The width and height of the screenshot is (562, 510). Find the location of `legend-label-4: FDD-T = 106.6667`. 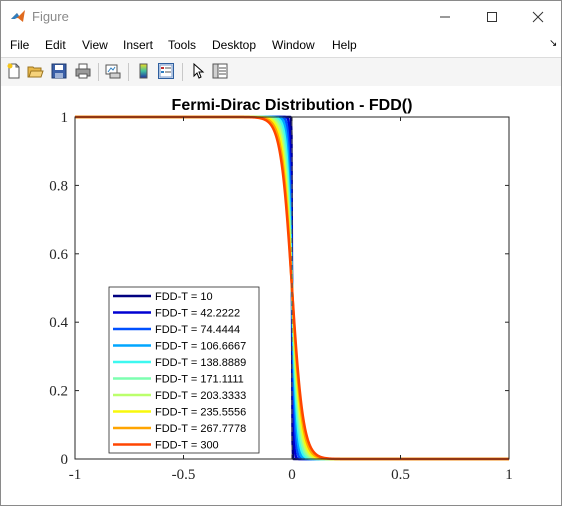

legend-label-4: FDD-T = 106.6667 is located at coordinates (200, 347).